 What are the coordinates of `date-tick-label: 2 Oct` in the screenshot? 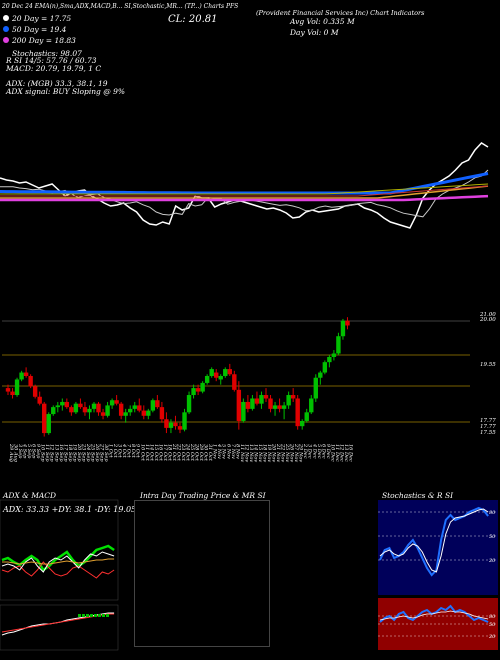 It's located at (115, 451).